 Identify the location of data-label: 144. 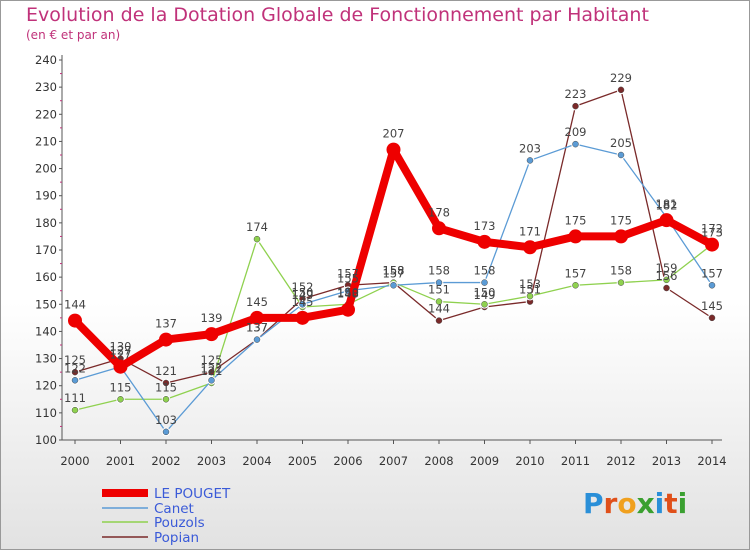
(439, 309).